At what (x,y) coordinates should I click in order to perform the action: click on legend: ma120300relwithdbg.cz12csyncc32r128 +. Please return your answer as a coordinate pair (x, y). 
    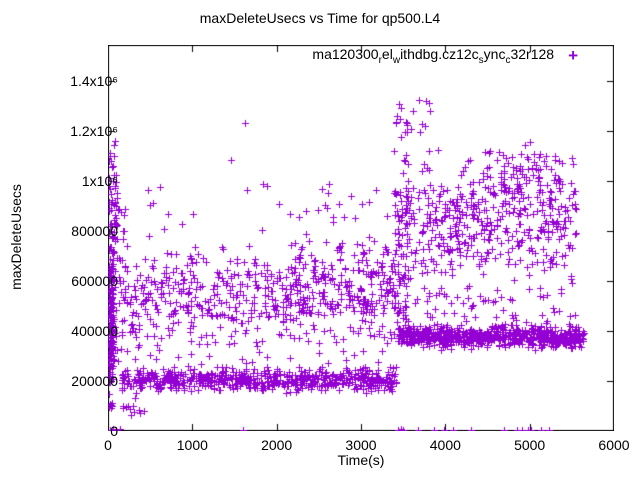
    Looking at the image, I should click on (289, 56).